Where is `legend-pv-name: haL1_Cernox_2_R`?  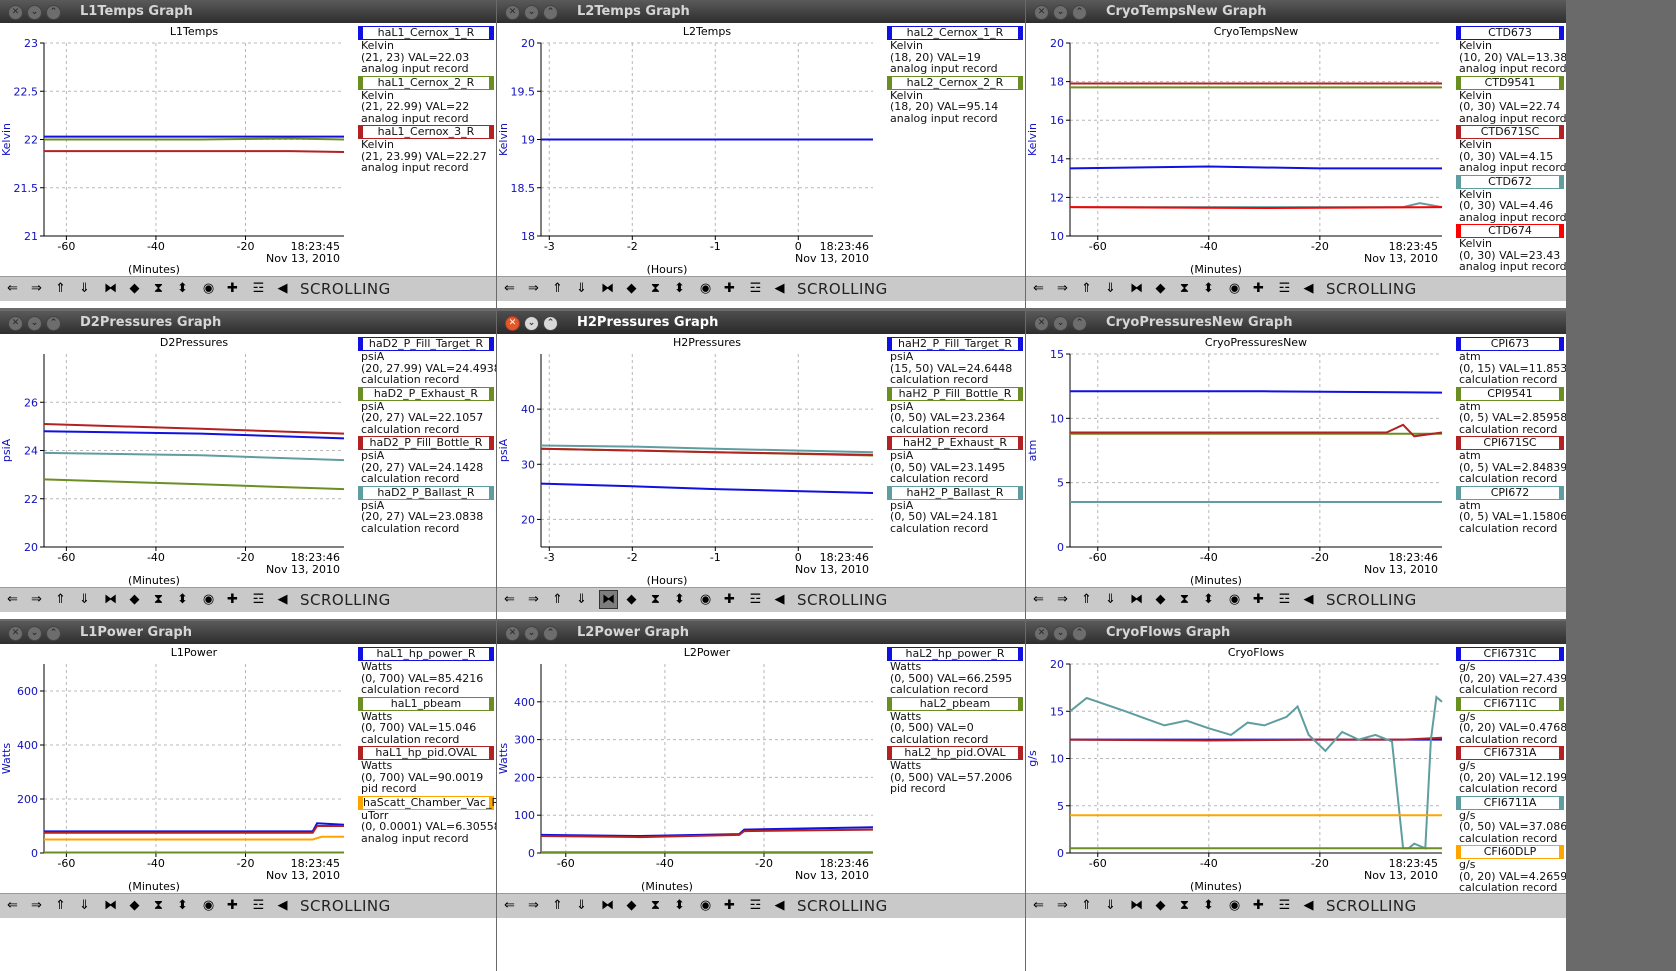
legend-pv-name: haL1_Cernox_2_R is located at coordinates (426, 82).